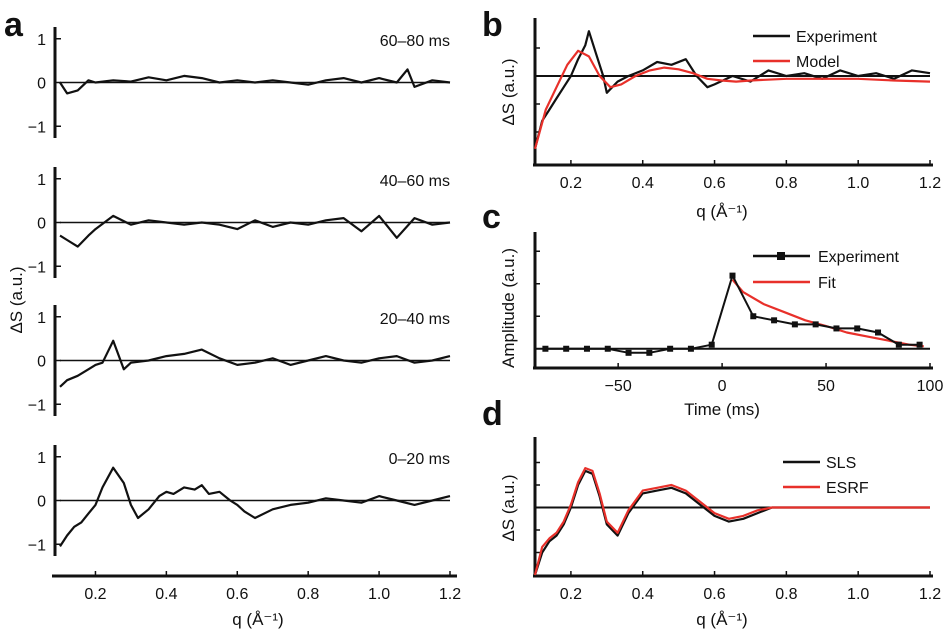 The width and height of the screenshot is (946, 633). Describe the element at coordinates (508, 308) in the screenshot. I see `c-y-axis-label: Amplitude (a.u.)` at that location.